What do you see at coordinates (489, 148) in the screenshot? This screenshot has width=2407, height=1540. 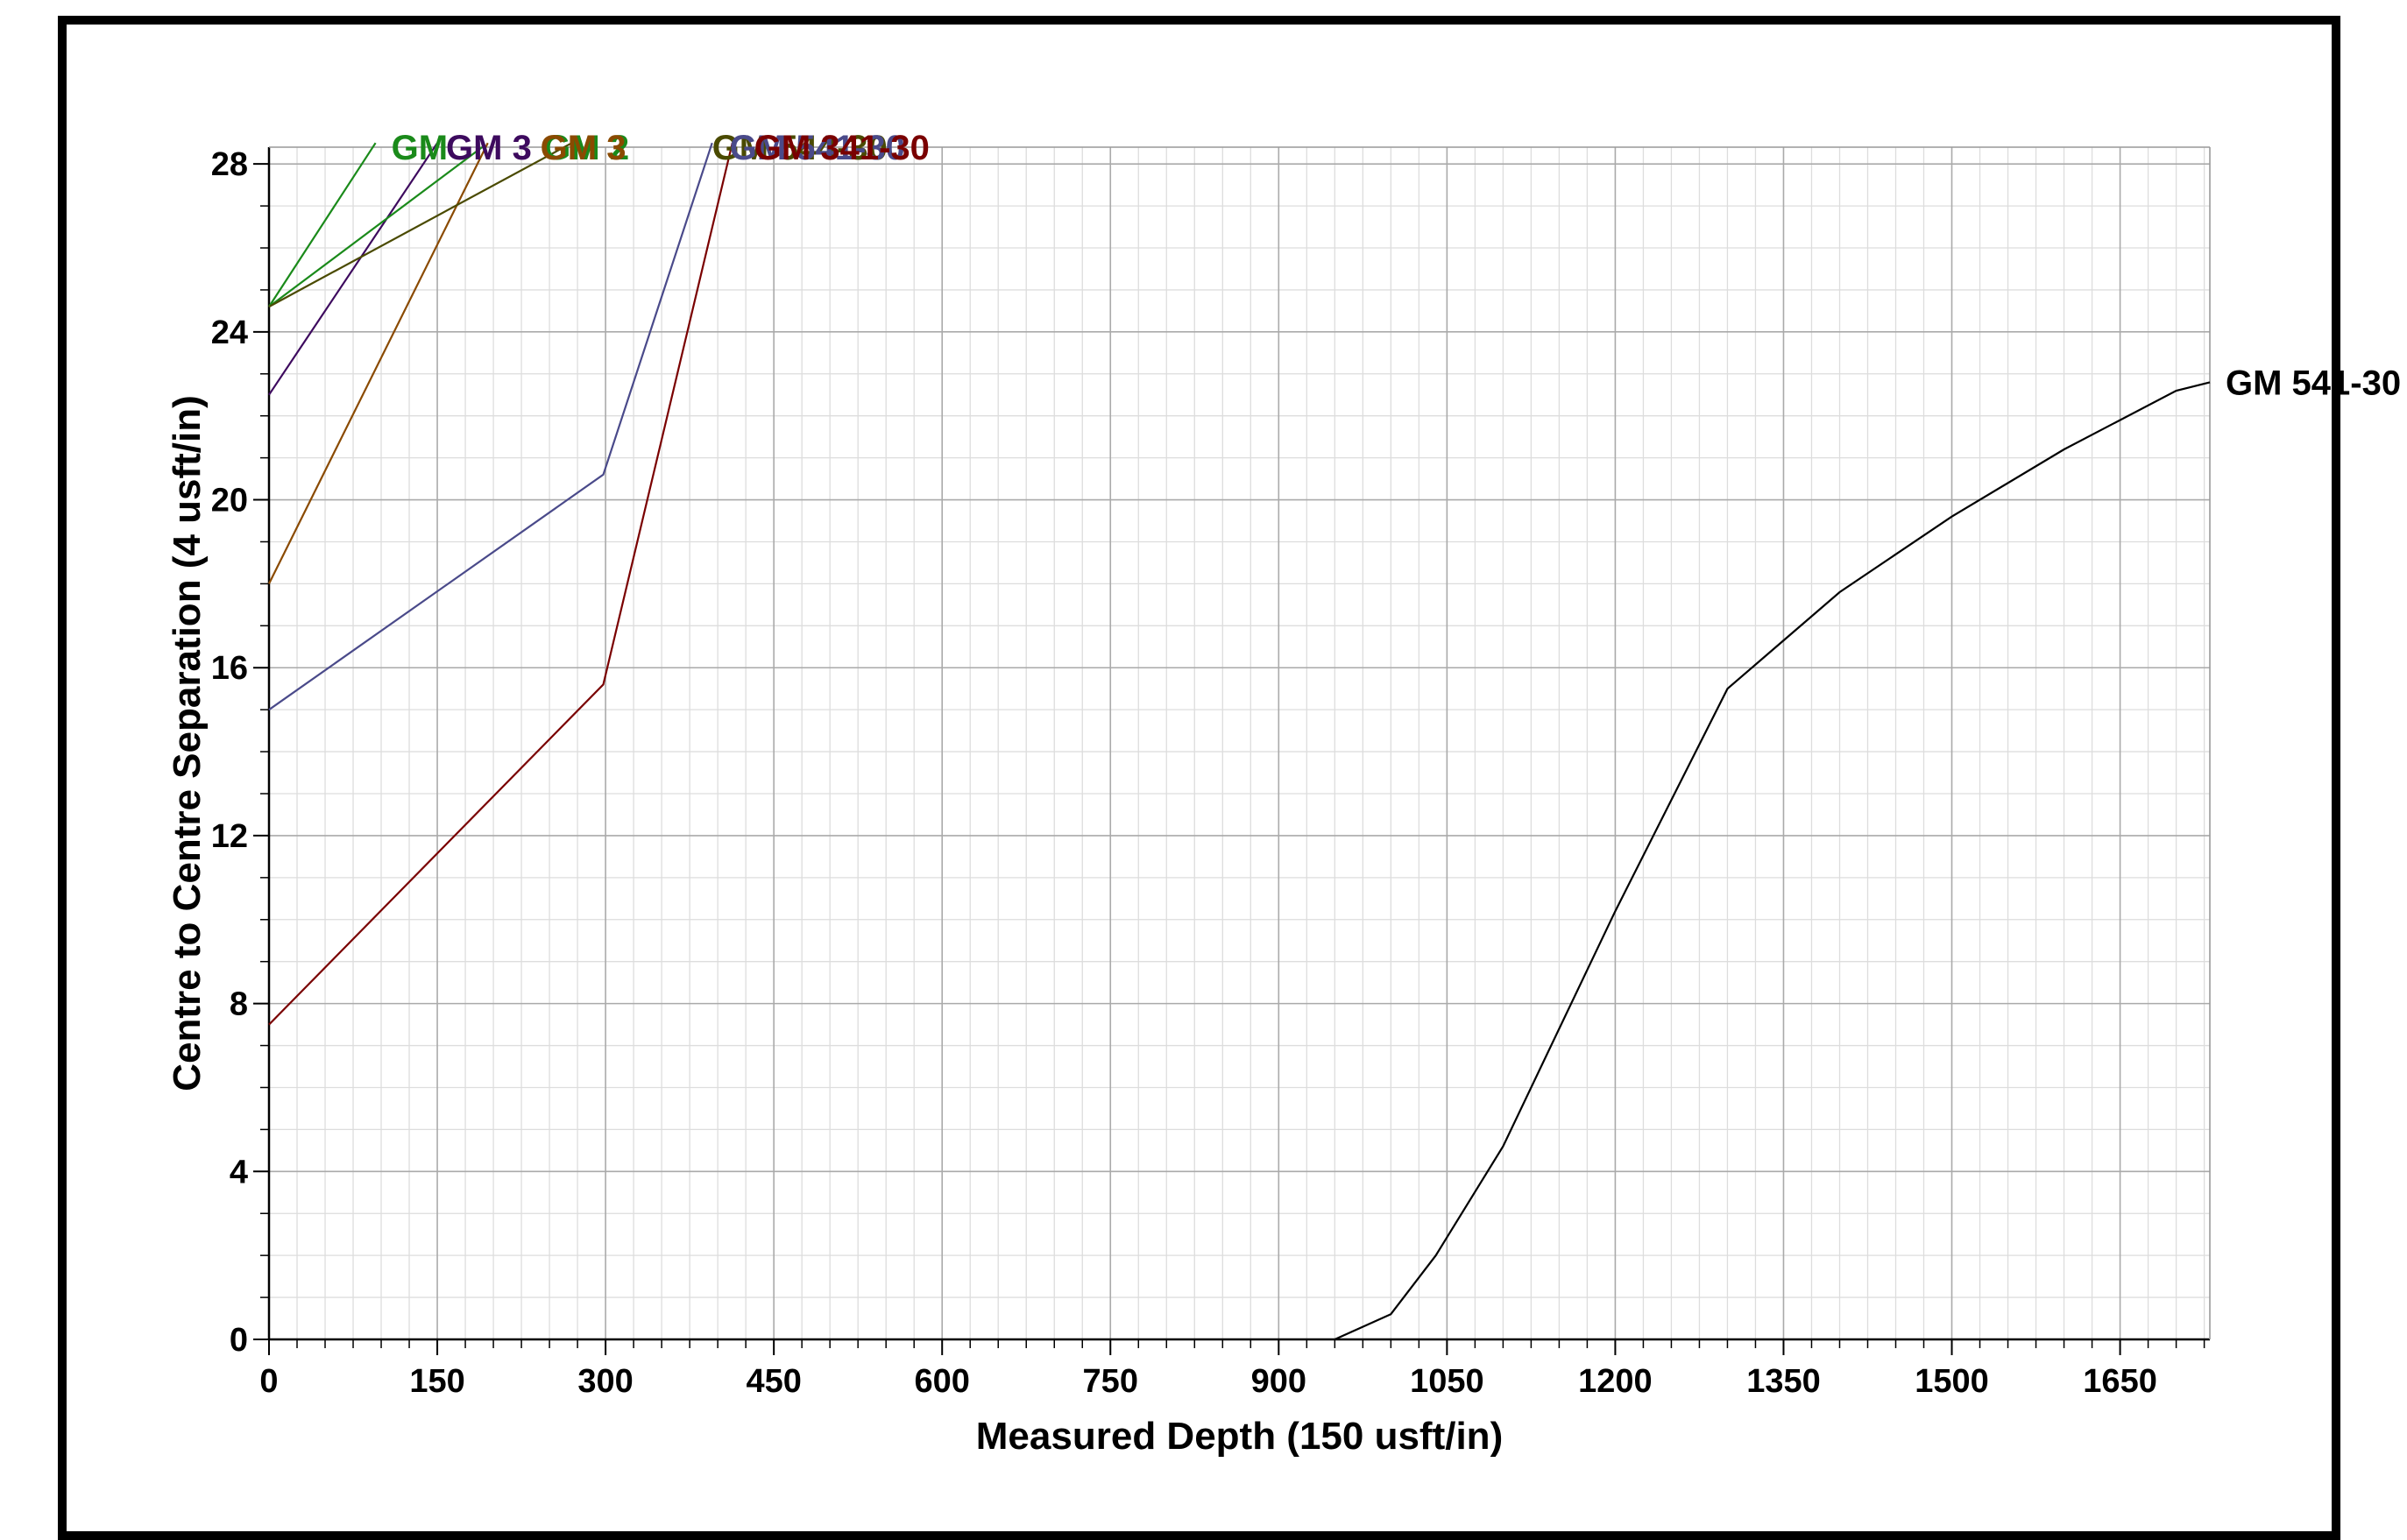 I see `series-label-2: GM 3` at bounding box center [489, 148].